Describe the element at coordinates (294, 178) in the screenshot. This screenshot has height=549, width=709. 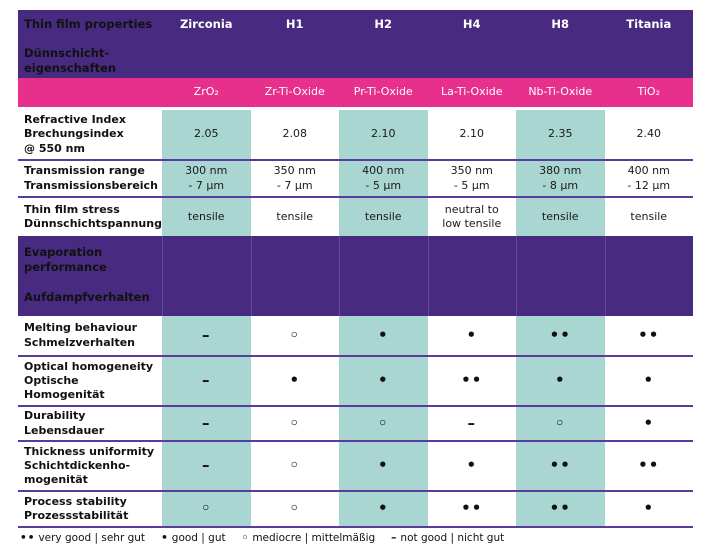
I see `table-cell: 350 nm - 7 µm` at that location.